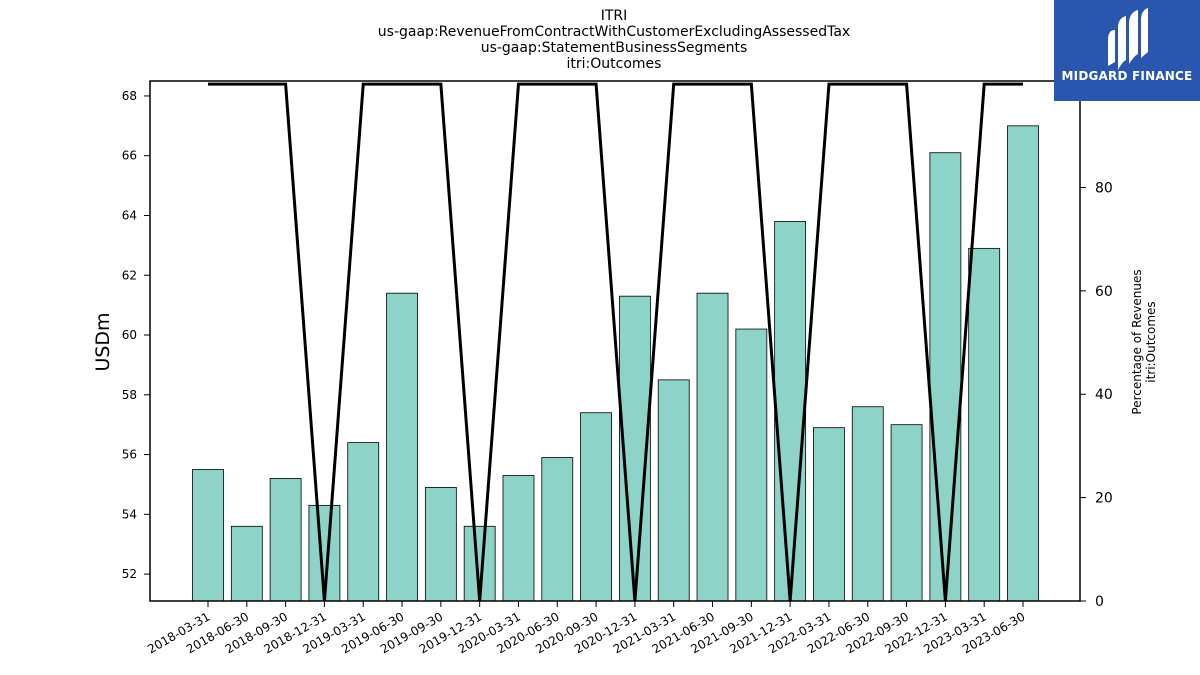  I want to click on y2-axis-label-line: Percentage of Revenues, so click(1137, 341).